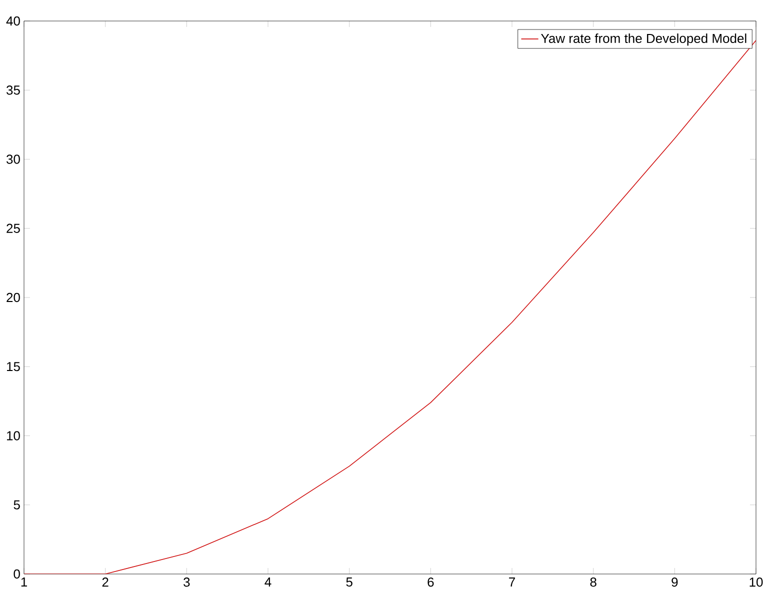 The image size is (771, 608). Describe the element at coordinates (13, 159) in the screenshot. I see `y-tick-label: 30` at that location.